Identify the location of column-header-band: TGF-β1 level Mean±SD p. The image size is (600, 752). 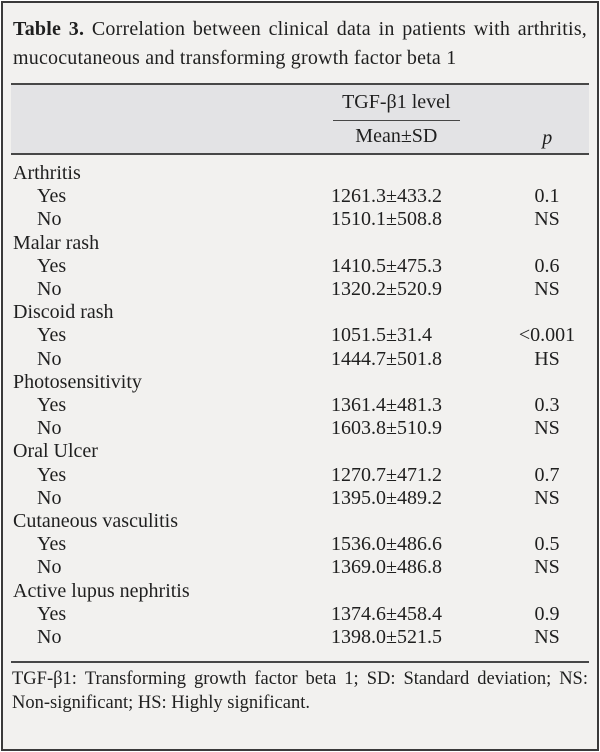
(300, 119).